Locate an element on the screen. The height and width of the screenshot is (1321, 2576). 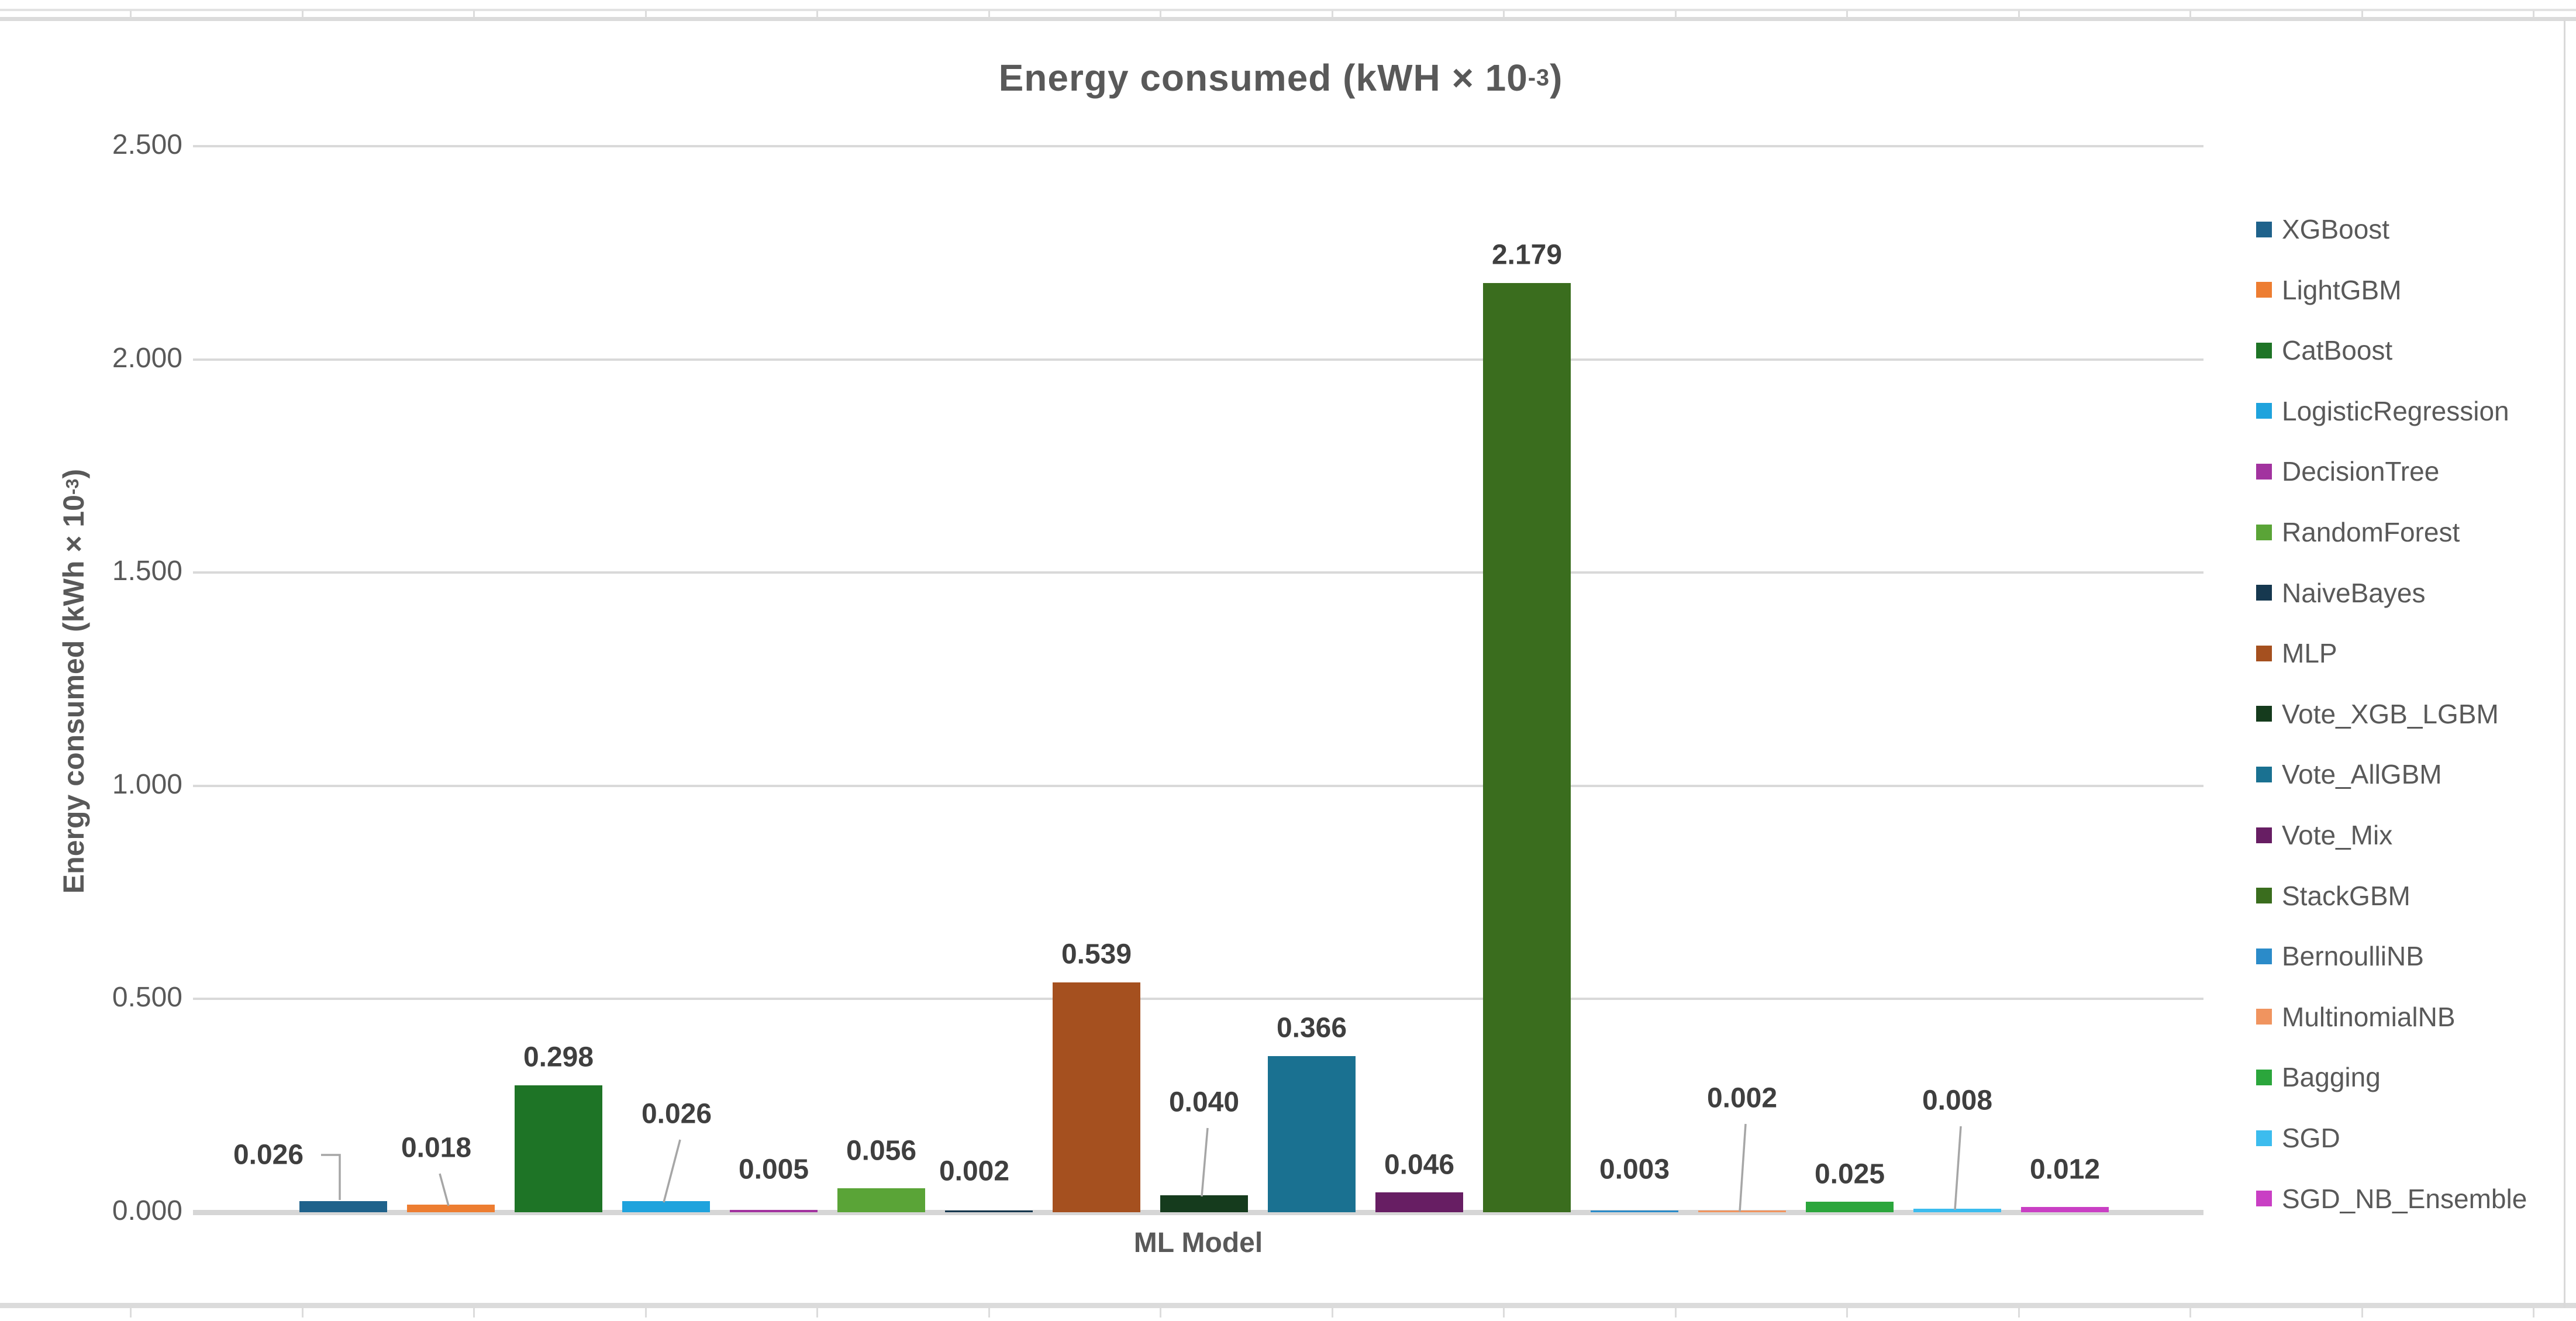
legend-item-StackGBM: StackGBM is located at coordinates (2334, 895).